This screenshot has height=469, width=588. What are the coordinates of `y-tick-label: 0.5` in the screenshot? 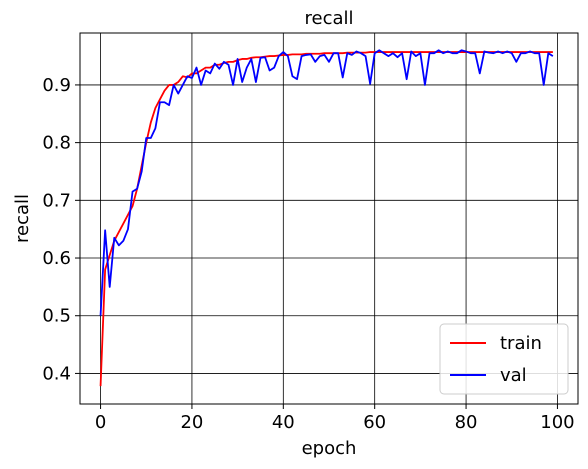 It's located at (56, 316).